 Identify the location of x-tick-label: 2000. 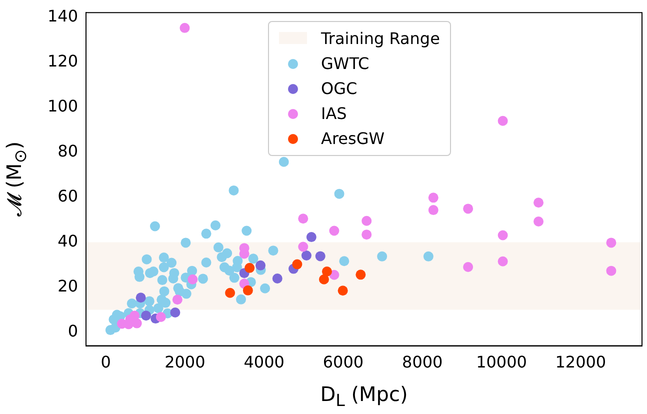
(185, 362).